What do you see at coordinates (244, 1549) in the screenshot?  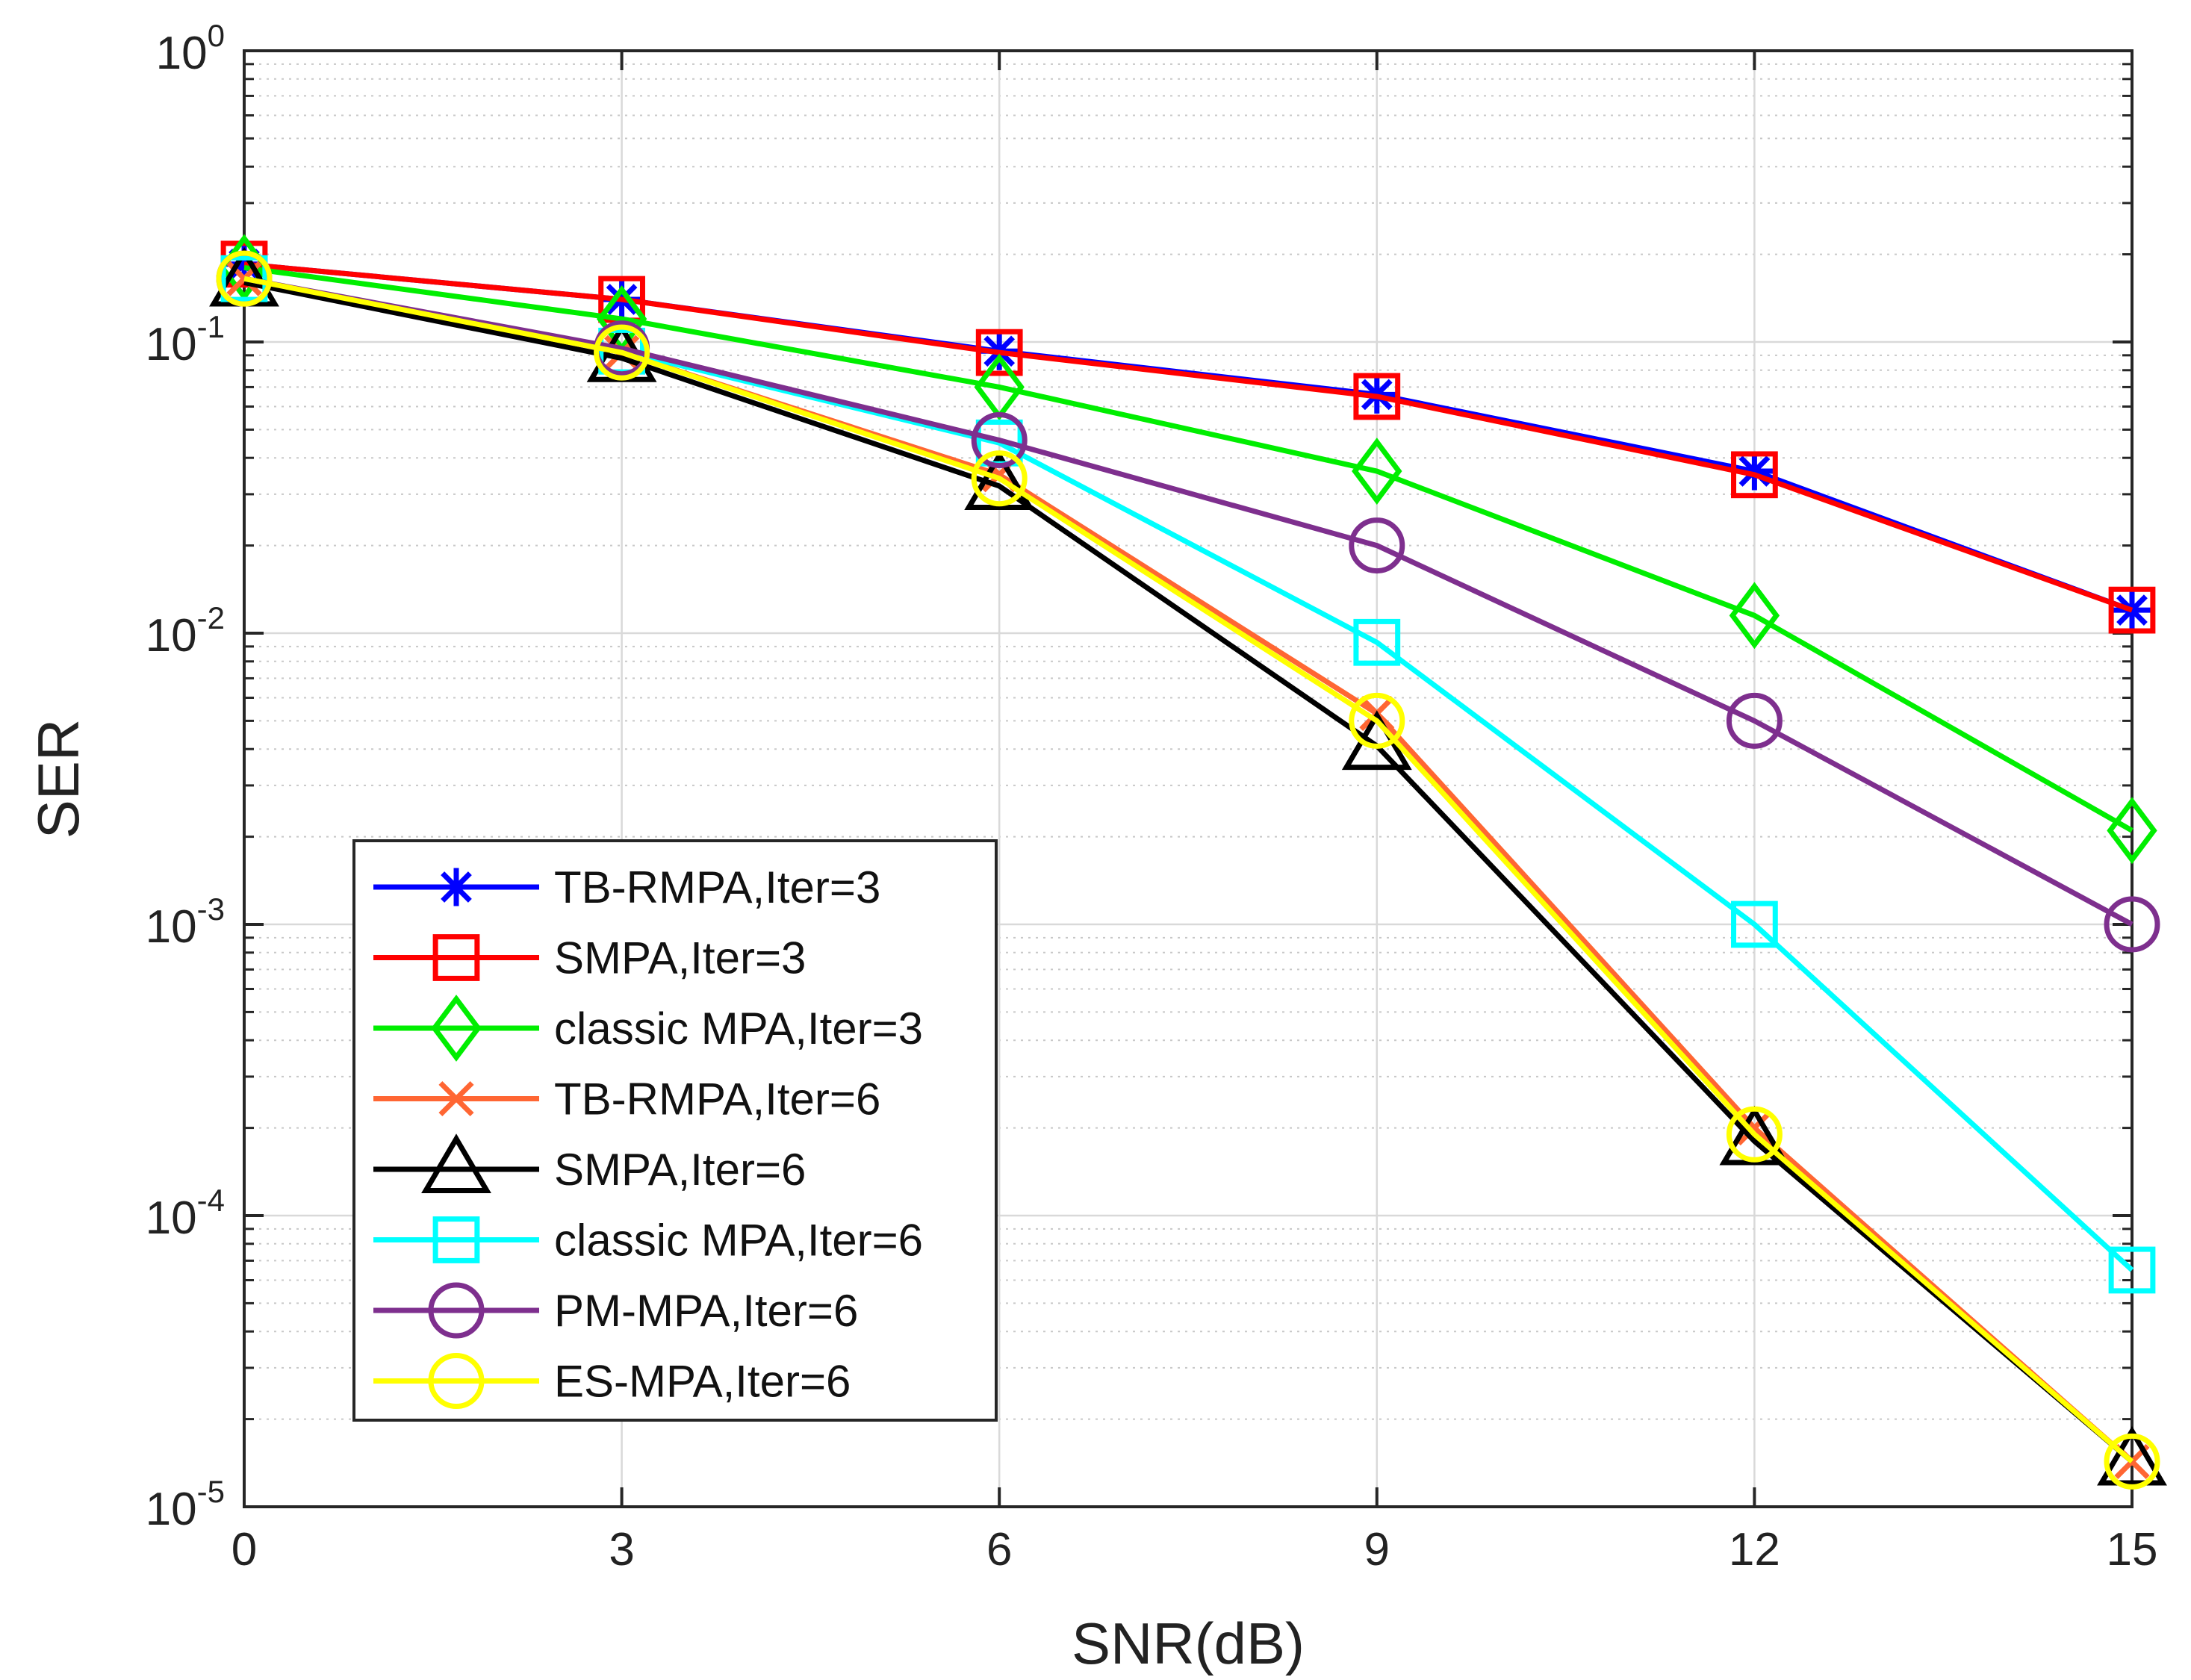 I see `x-tick-label: 0` at bounding box center [244, 1549].